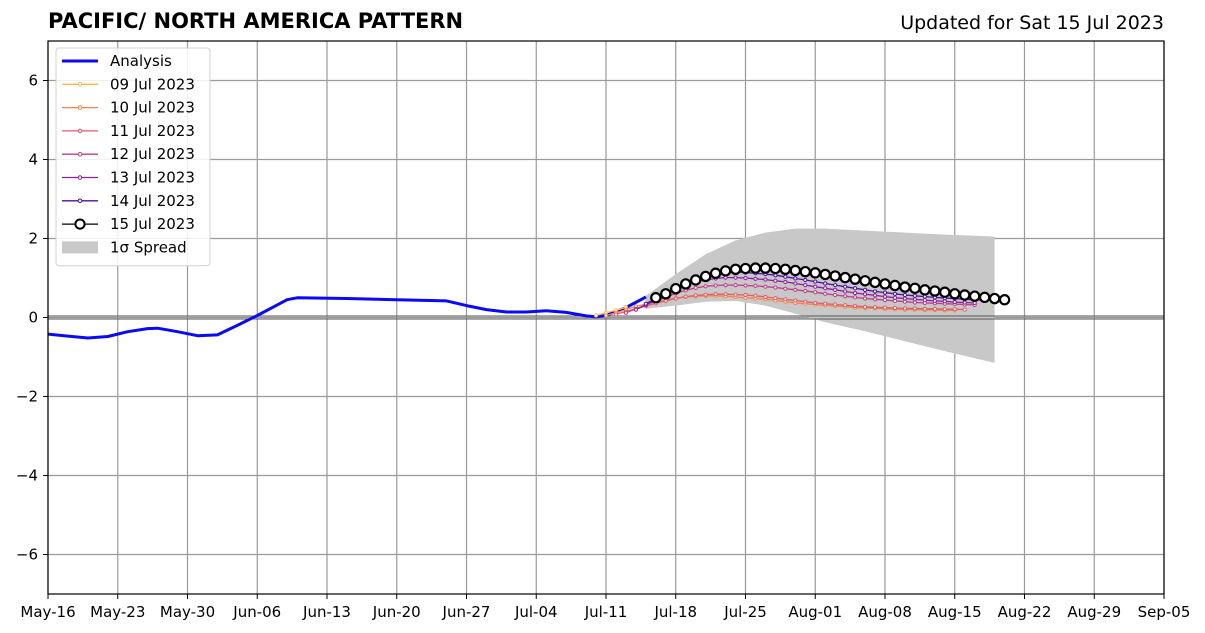 The width and height of the screenshot is (1205, 633). Describe the element at coordinates (117, 612) in the screenshot. I see `x-tick-label: May-23` at that location.